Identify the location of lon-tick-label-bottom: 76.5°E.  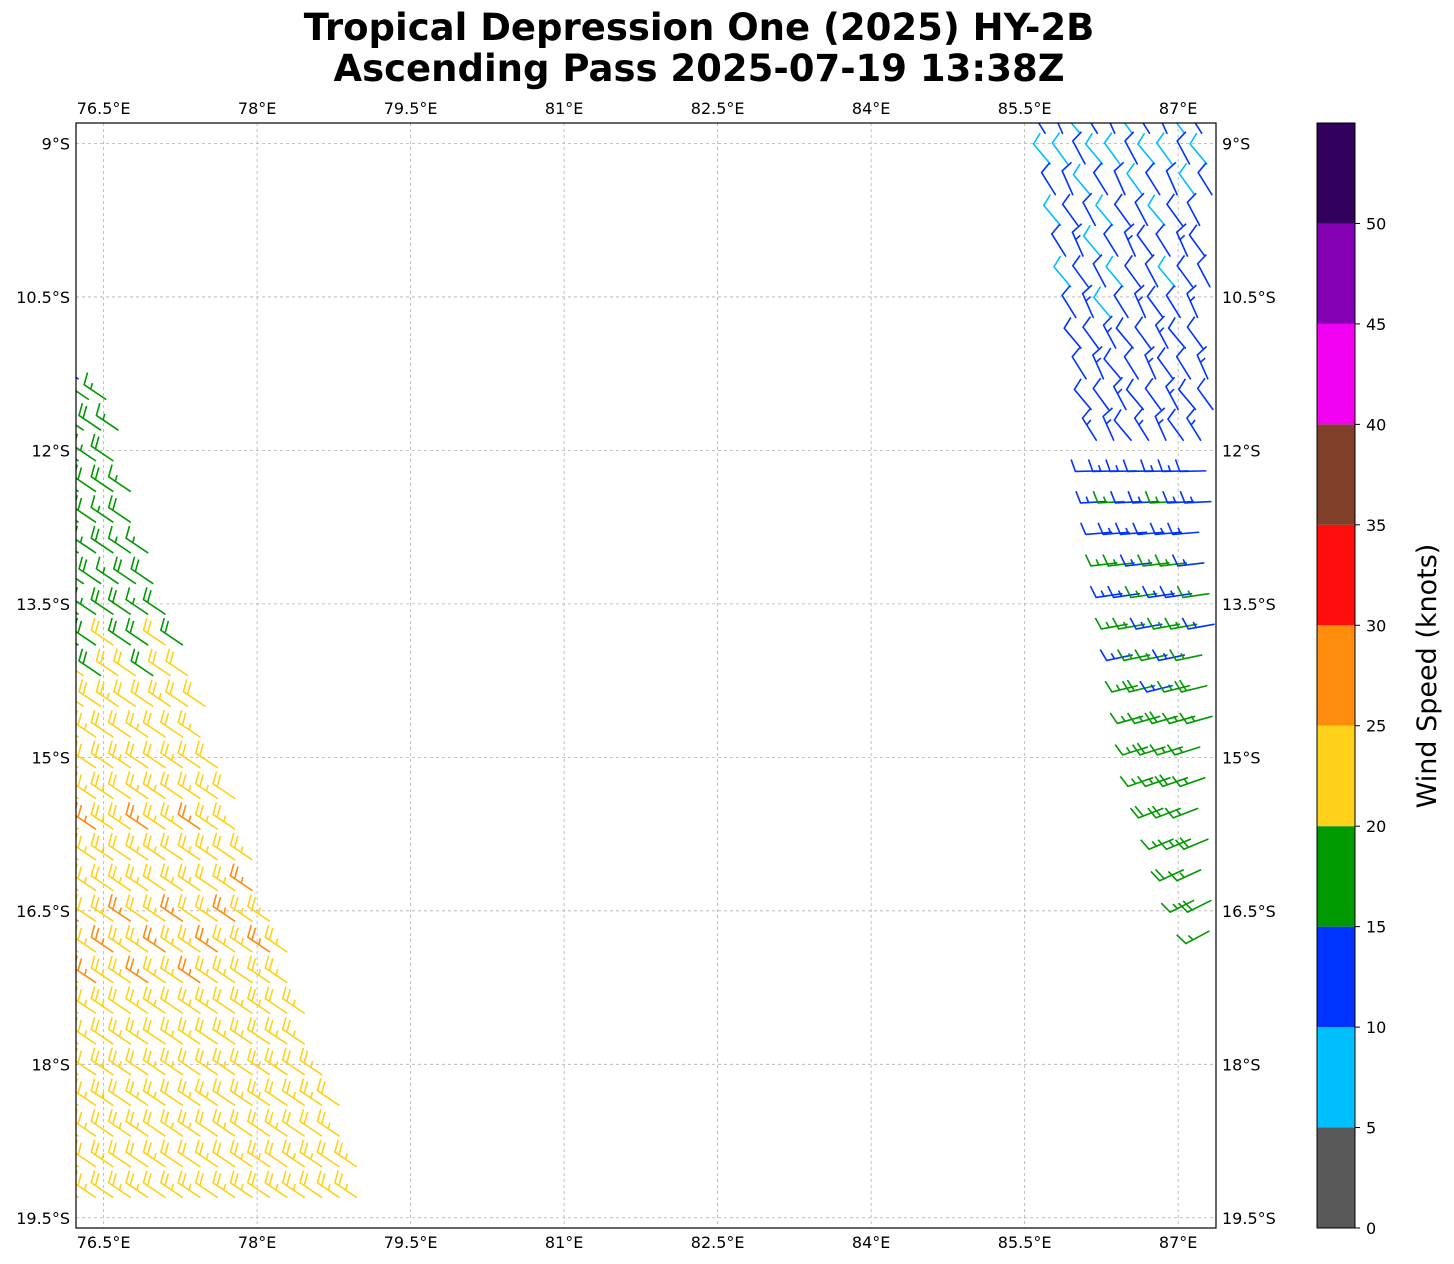
(104, 1242).